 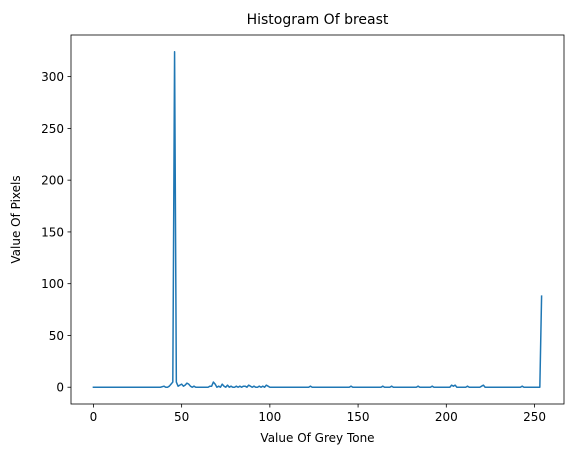 What do you see at coordinates (446, 417) in the screenshot?
I see `x-tick-label: 200` at bounding box center [446, 417].